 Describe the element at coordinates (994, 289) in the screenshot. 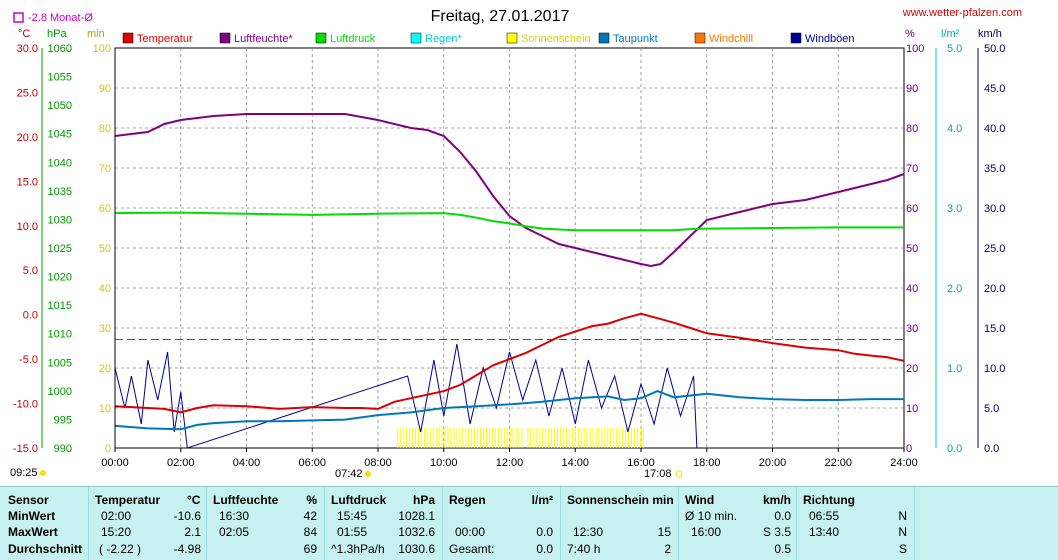

I see `kmh-tick: 20.0` at that location.